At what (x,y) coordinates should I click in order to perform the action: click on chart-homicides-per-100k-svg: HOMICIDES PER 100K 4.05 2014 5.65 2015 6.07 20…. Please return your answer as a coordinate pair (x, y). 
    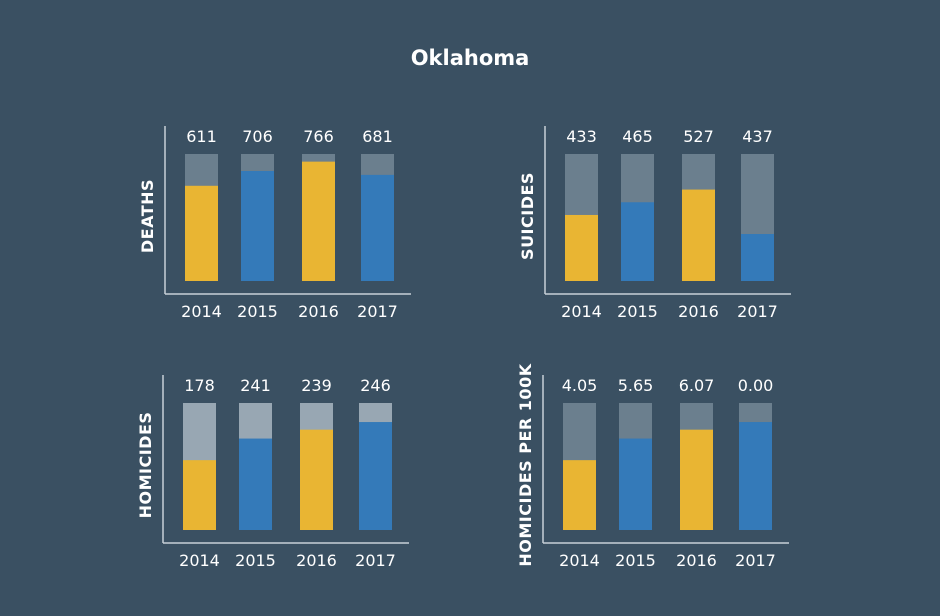
    Looking at the image, I should click on (652, 466).